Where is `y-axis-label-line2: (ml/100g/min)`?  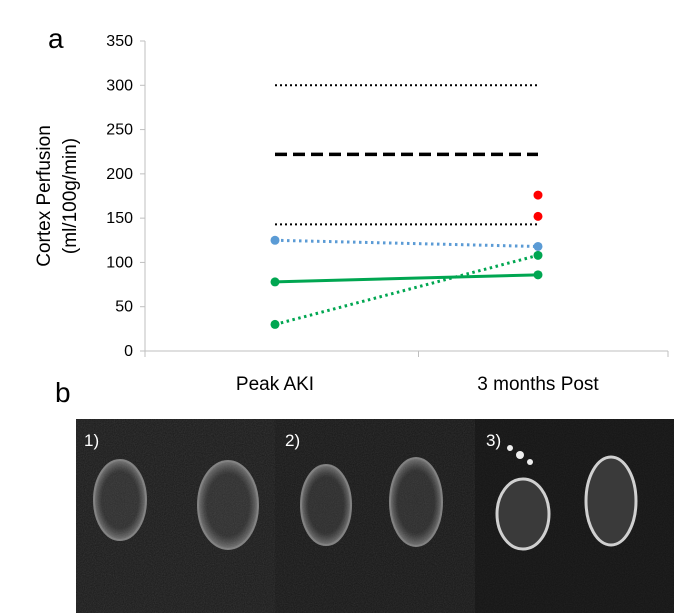 y-axis-label-line2: (ml/100g/min) is located at coordinates (70, 196).